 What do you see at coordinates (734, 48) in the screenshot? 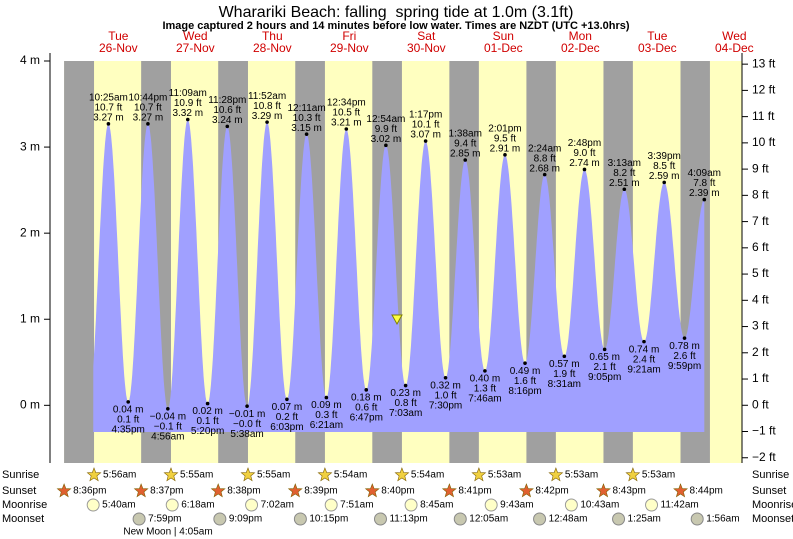
I see `day-date: 04-Dec` at bounding box center [734, 48].